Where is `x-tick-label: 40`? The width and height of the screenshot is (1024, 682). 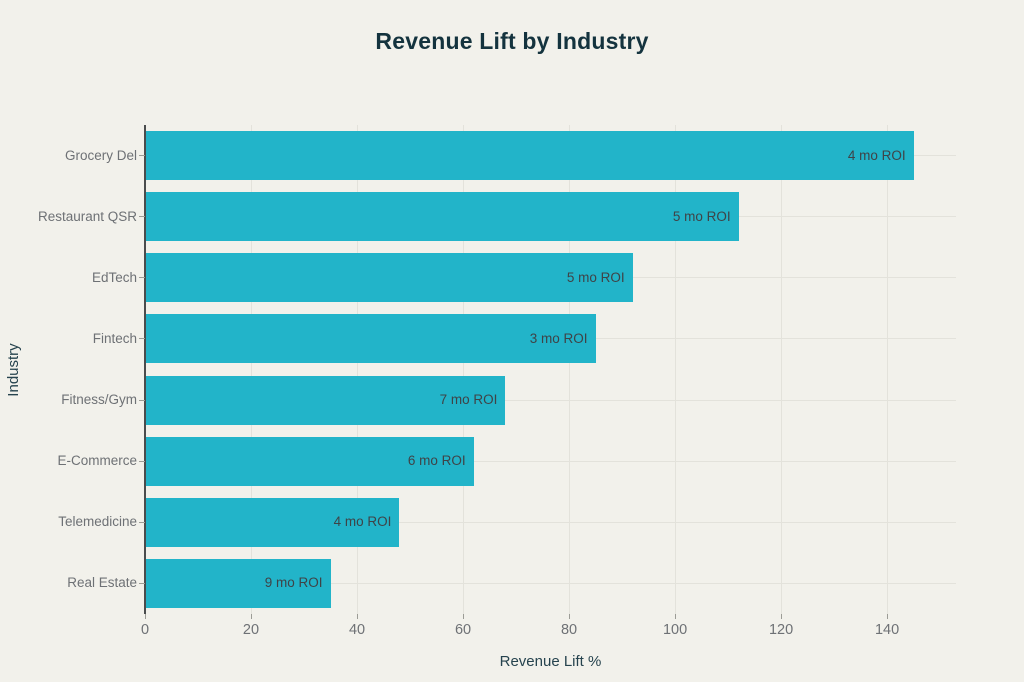
x-tick-label: 40 is located at coordinates (357, 630).